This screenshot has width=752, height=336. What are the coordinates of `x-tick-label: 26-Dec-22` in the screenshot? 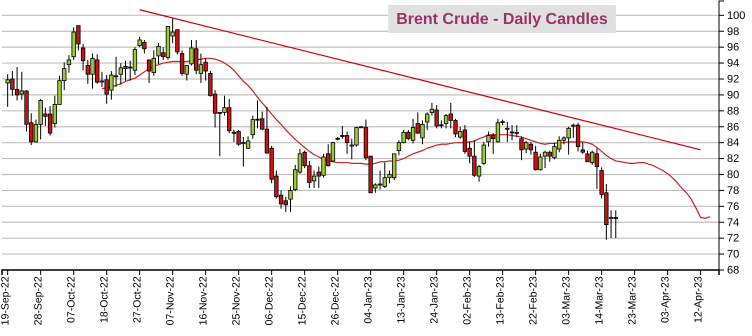 It's located at (336, 301).